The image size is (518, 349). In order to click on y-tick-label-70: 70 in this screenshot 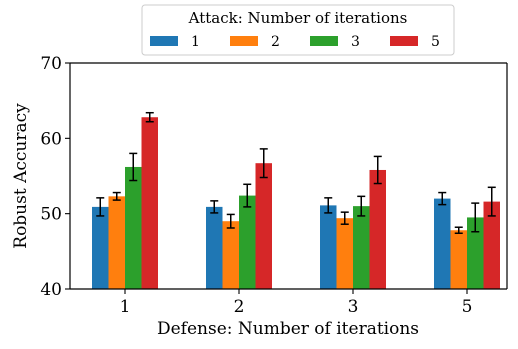, I will do `click(51, 64)`.